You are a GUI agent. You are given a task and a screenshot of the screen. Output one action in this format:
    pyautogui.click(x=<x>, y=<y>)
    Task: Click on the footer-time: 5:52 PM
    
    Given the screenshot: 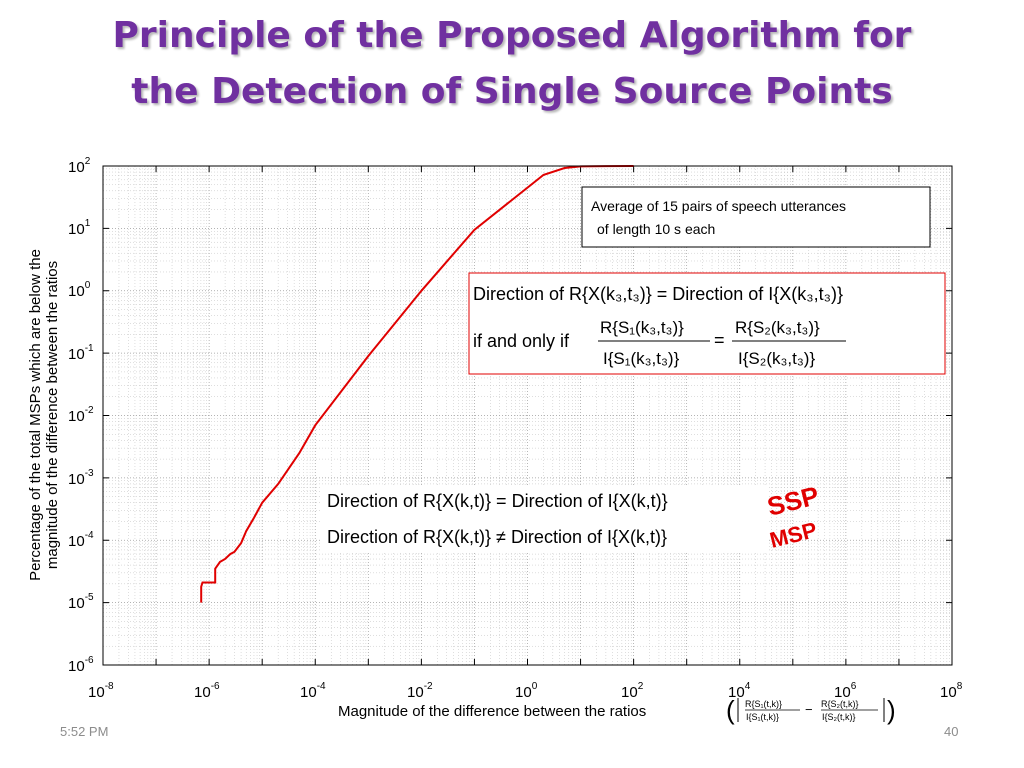 What is the action you would take?
    pyautogui.click(x=84, y=731)
    